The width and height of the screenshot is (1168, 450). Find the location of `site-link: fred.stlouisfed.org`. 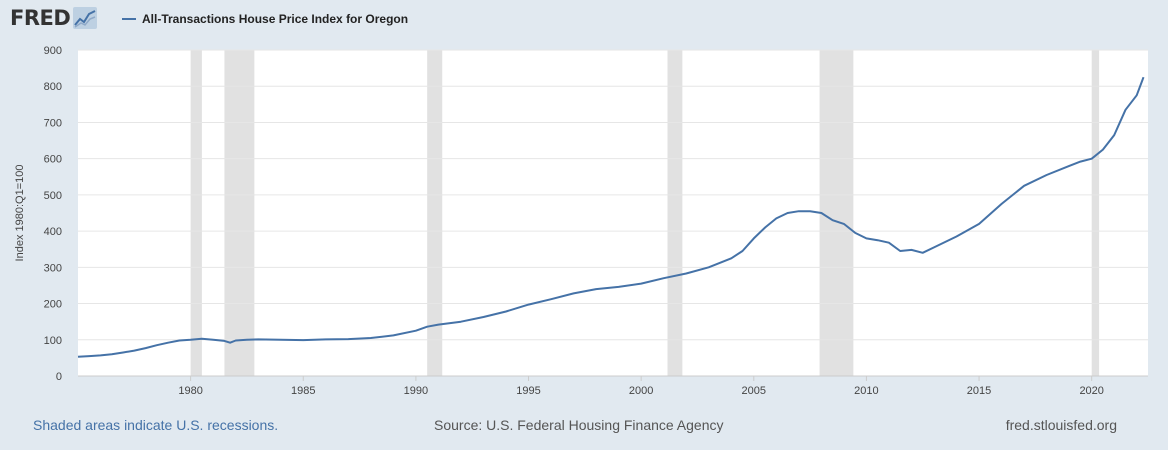

site-link: fred.stlouisfed.org is located at coordinates (1061, 425).